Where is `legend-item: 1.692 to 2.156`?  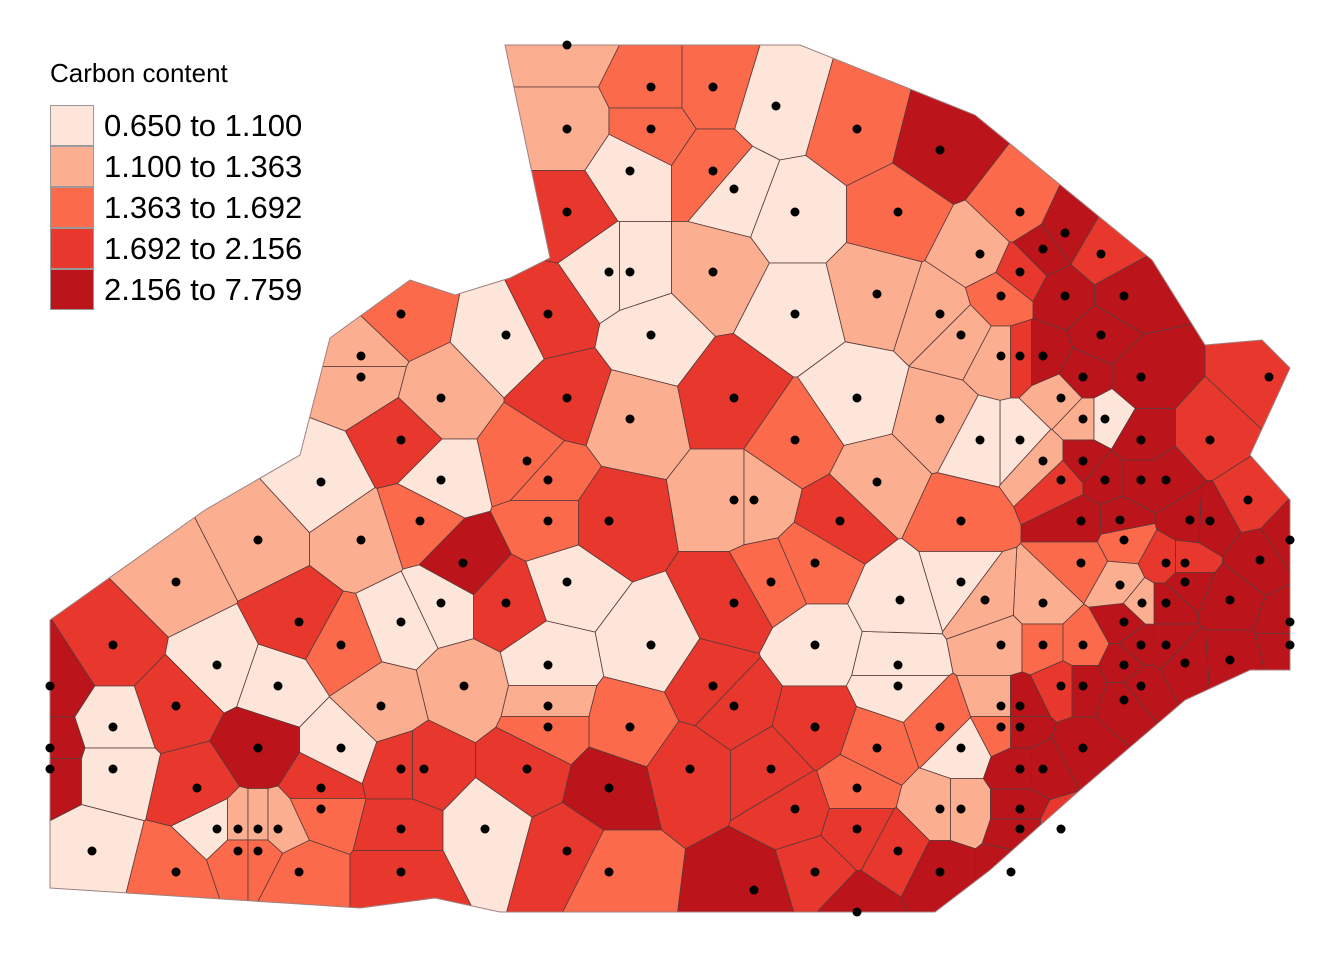
legend-item: 1.692 to 2.156 is located at coordinates (176, 248).